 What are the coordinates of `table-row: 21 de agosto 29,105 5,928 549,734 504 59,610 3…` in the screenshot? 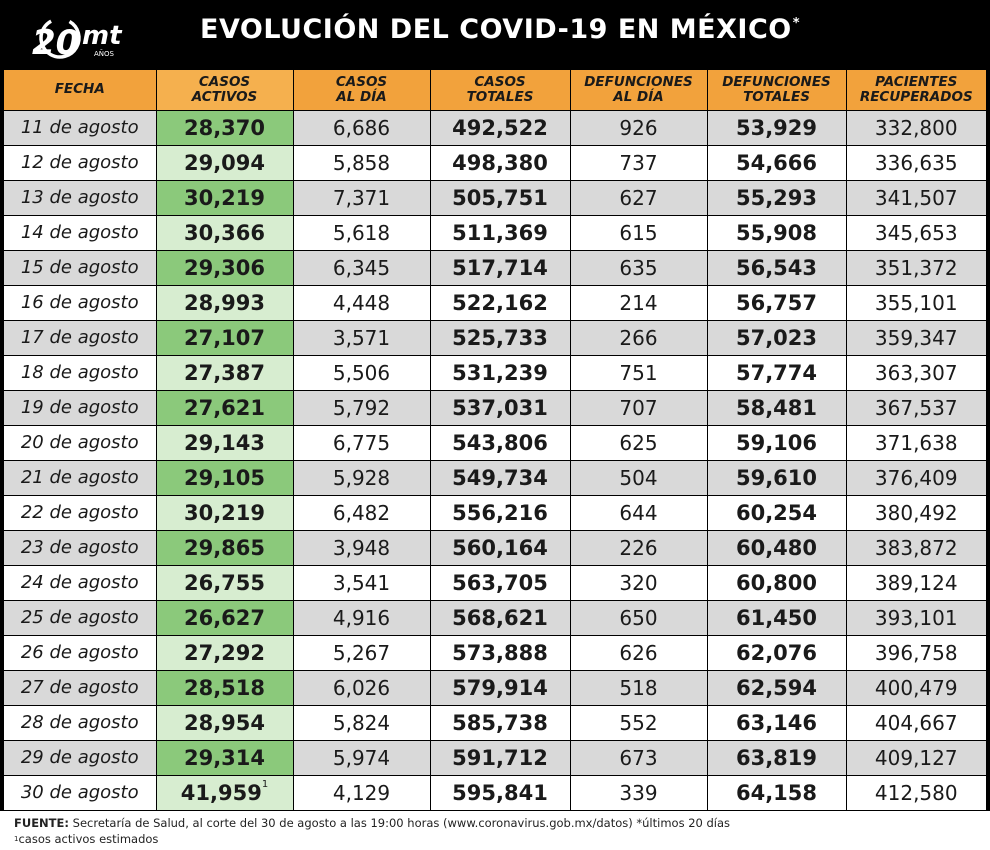 It's located at (495, 478).